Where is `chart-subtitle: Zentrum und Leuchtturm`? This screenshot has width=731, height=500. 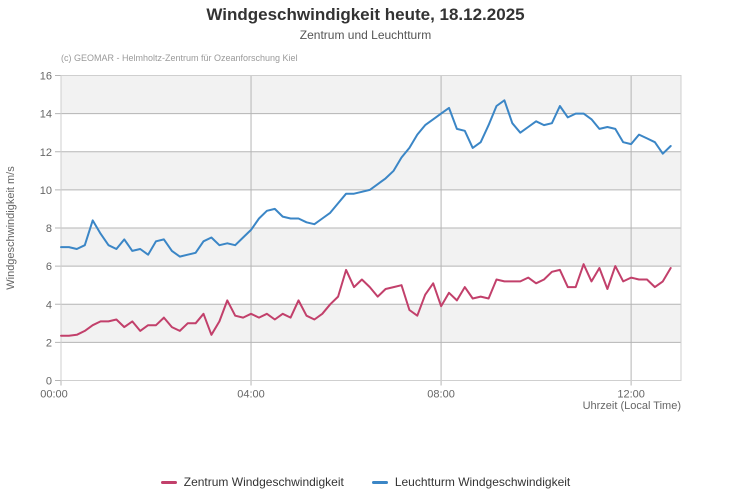
chart-subtitle: Zentrum und Leuchtturm is located at coordinates (365, 35).